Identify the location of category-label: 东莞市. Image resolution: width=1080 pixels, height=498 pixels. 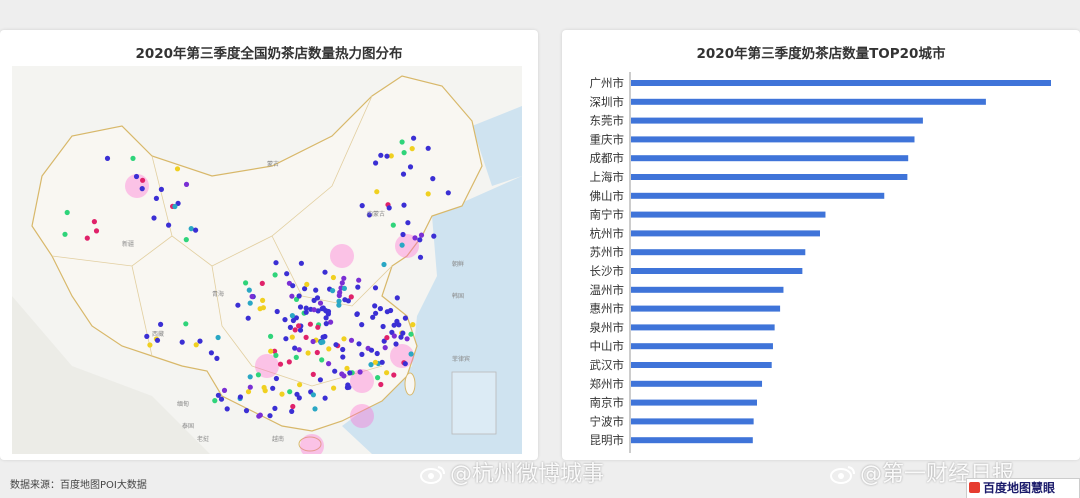
(607, 121).